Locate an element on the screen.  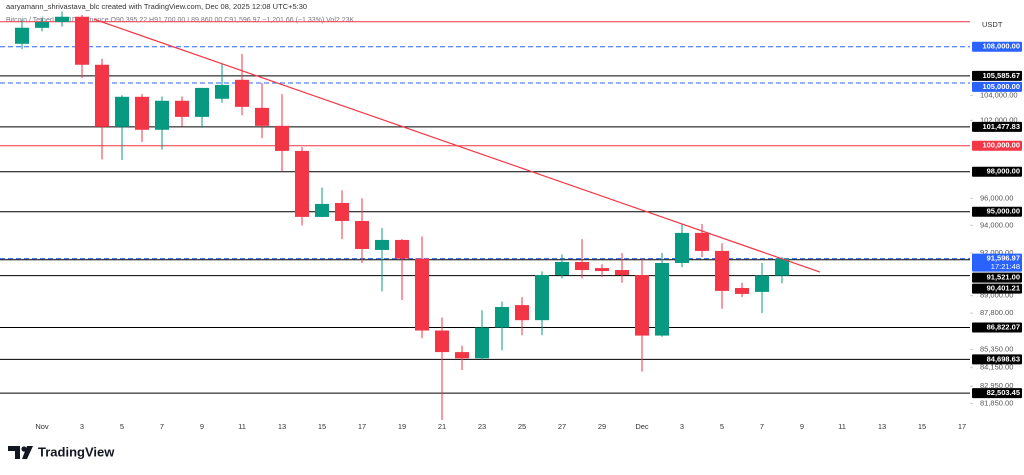
y-tick-label: 94,000.00 is located at coordinates (996, 224).